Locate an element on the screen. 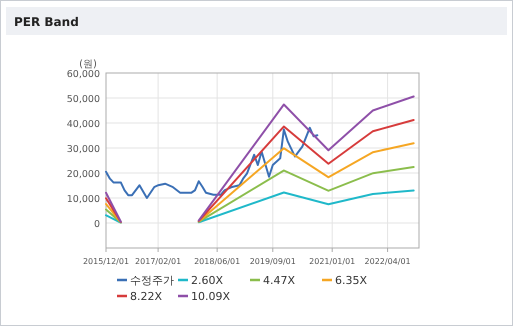  y-tick-label: 40,000 is located at coordinates (83, 124).